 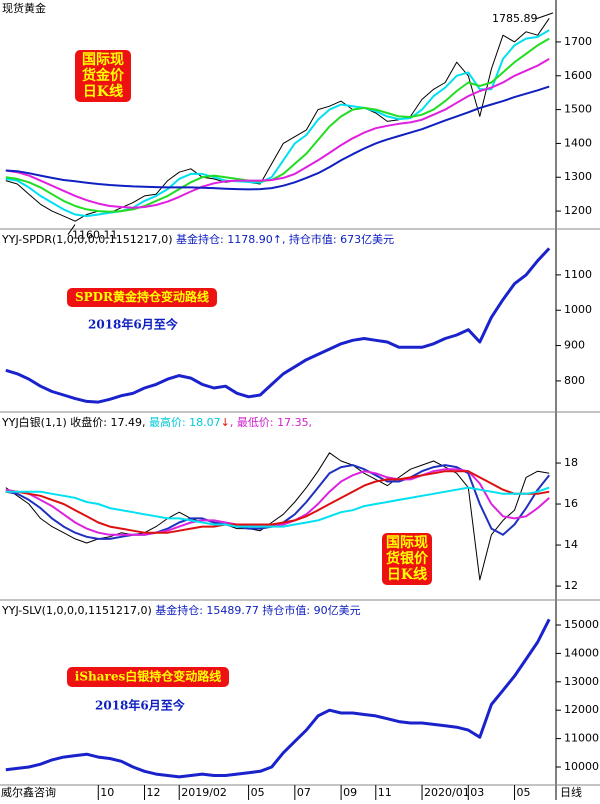 I want to click on y-tick-label: 10000, so click(x=581, y=766).